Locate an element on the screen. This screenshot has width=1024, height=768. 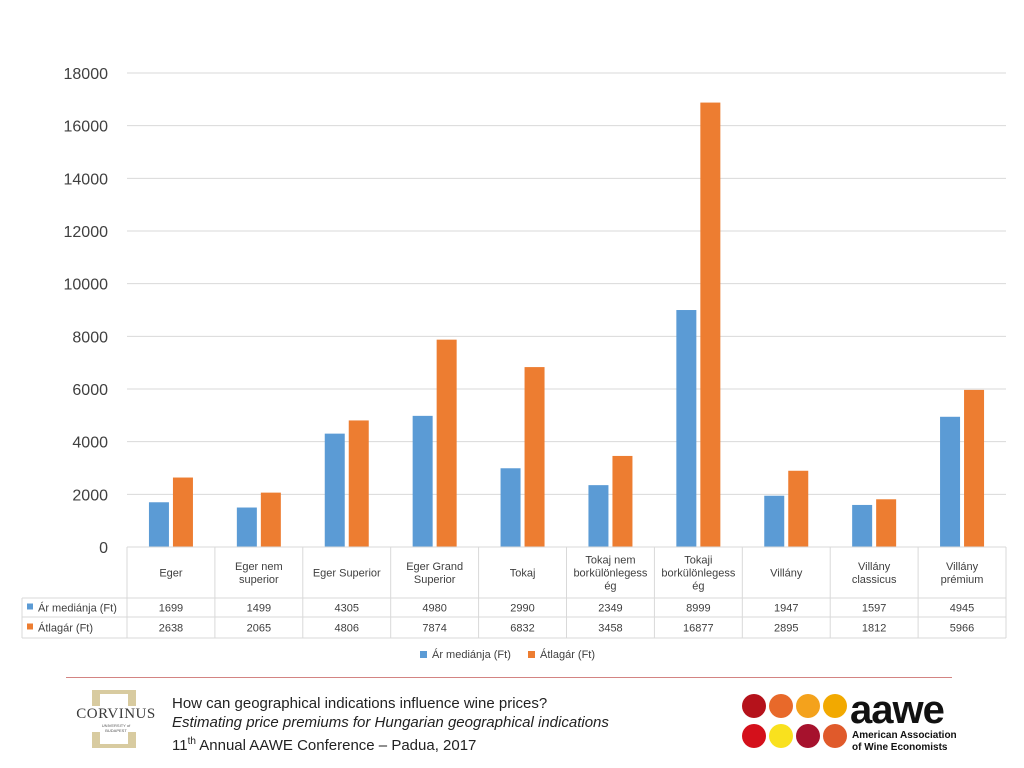
category-label-line: Tokaj is located at coordinates (523, 574).